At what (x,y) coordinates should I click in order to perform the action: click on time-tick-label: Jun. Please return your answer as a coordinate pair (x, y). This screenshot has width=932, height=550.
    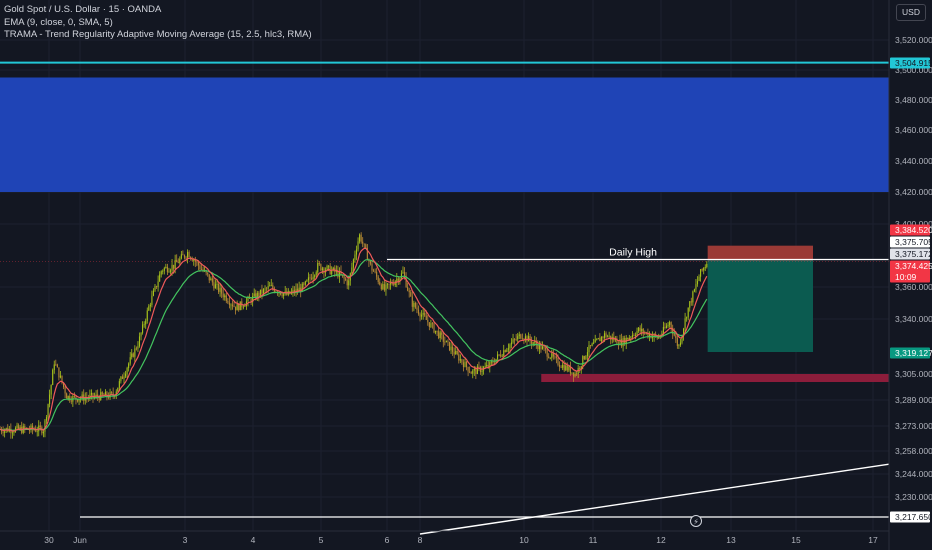
    Looking at the image, I should click on (80, 540).